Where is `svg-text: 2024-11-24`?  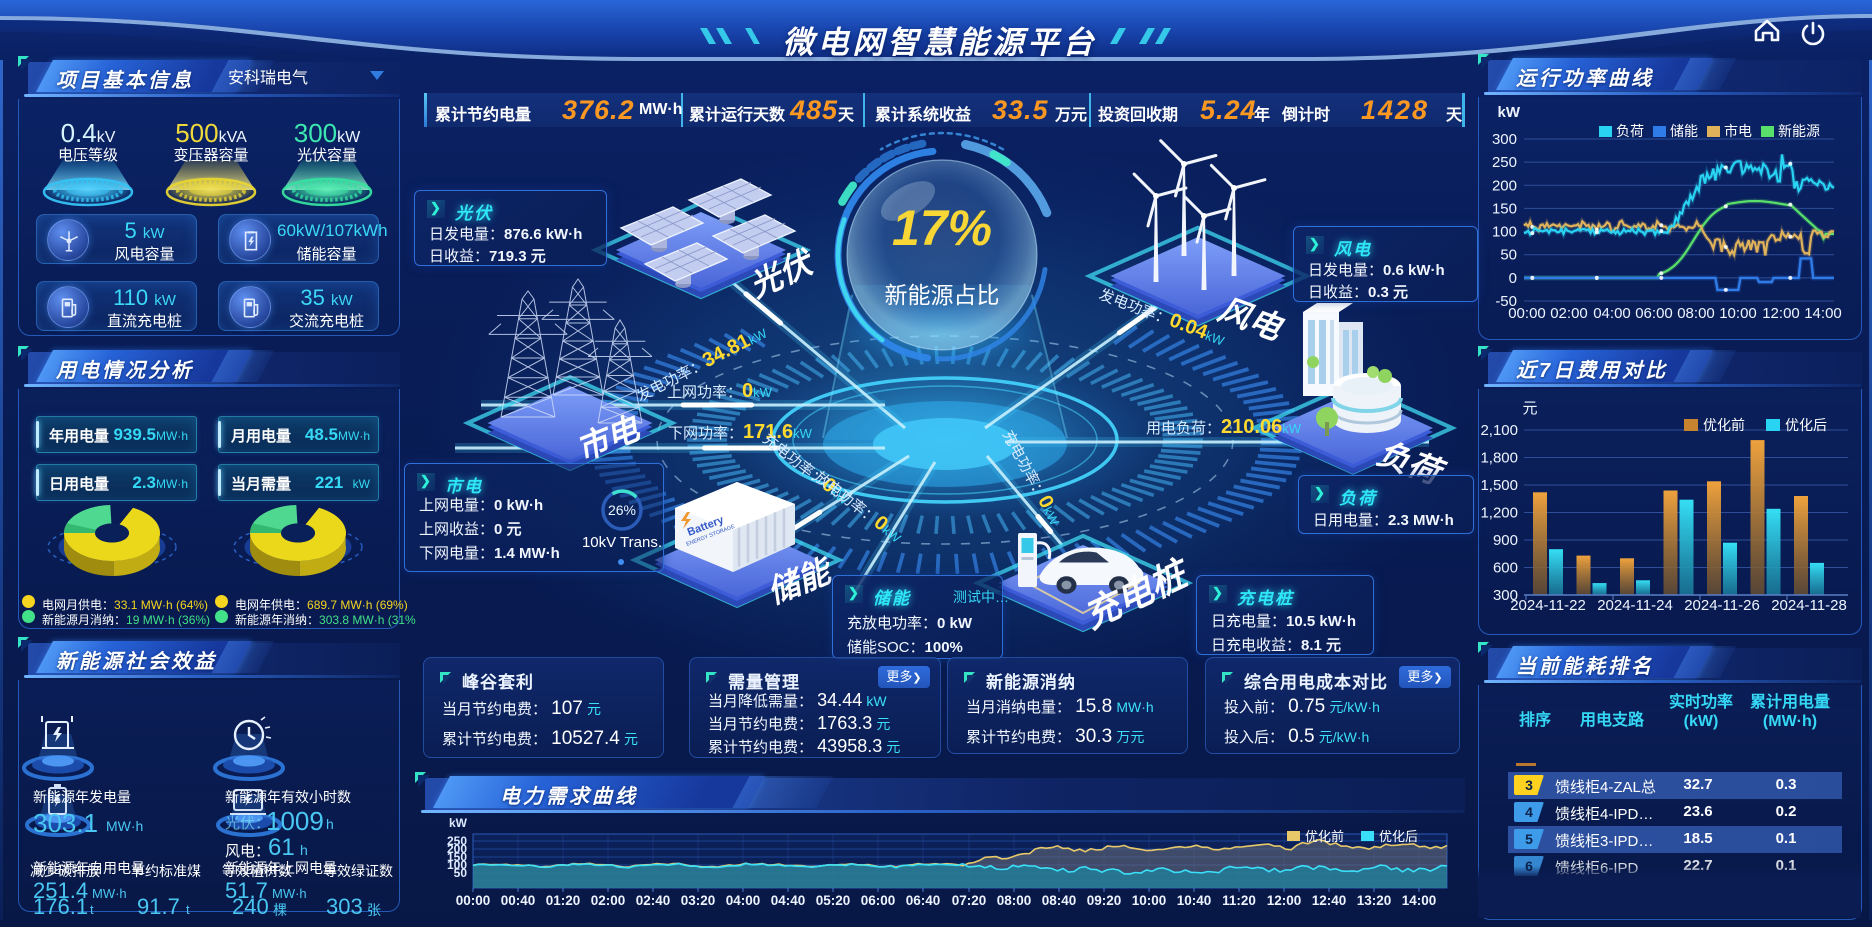 svg-text: 2024-11-24 is located at coordinates (1635, 605).